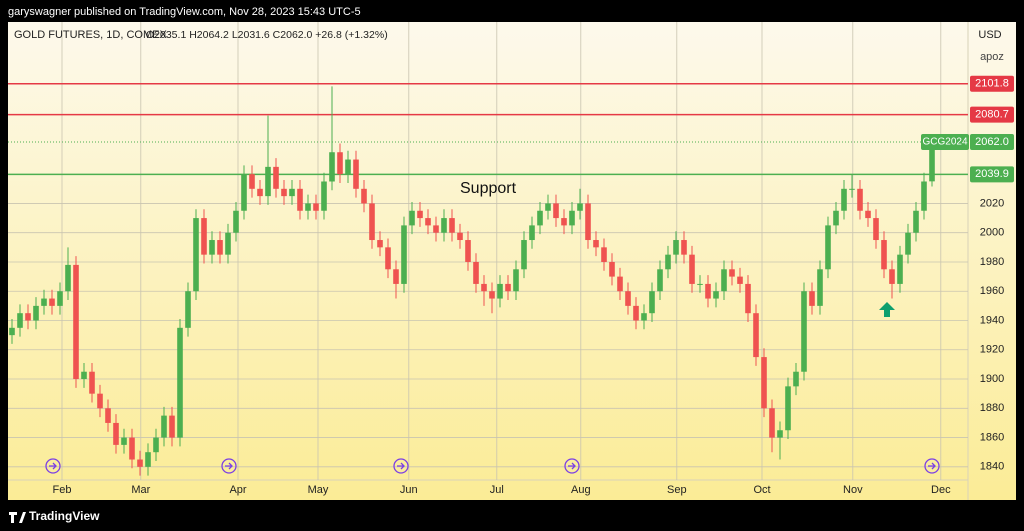 The height and width of the screenshot is (531, 1024). I want to click on x-tick-label: Oct, so click(761, 490).